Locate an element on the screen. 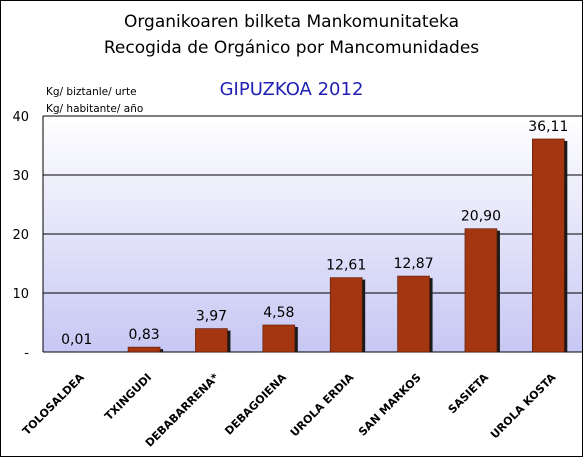 This screenshot has height=457, width=583. y-tick-label-0: - is located at coordinates (26, 353).